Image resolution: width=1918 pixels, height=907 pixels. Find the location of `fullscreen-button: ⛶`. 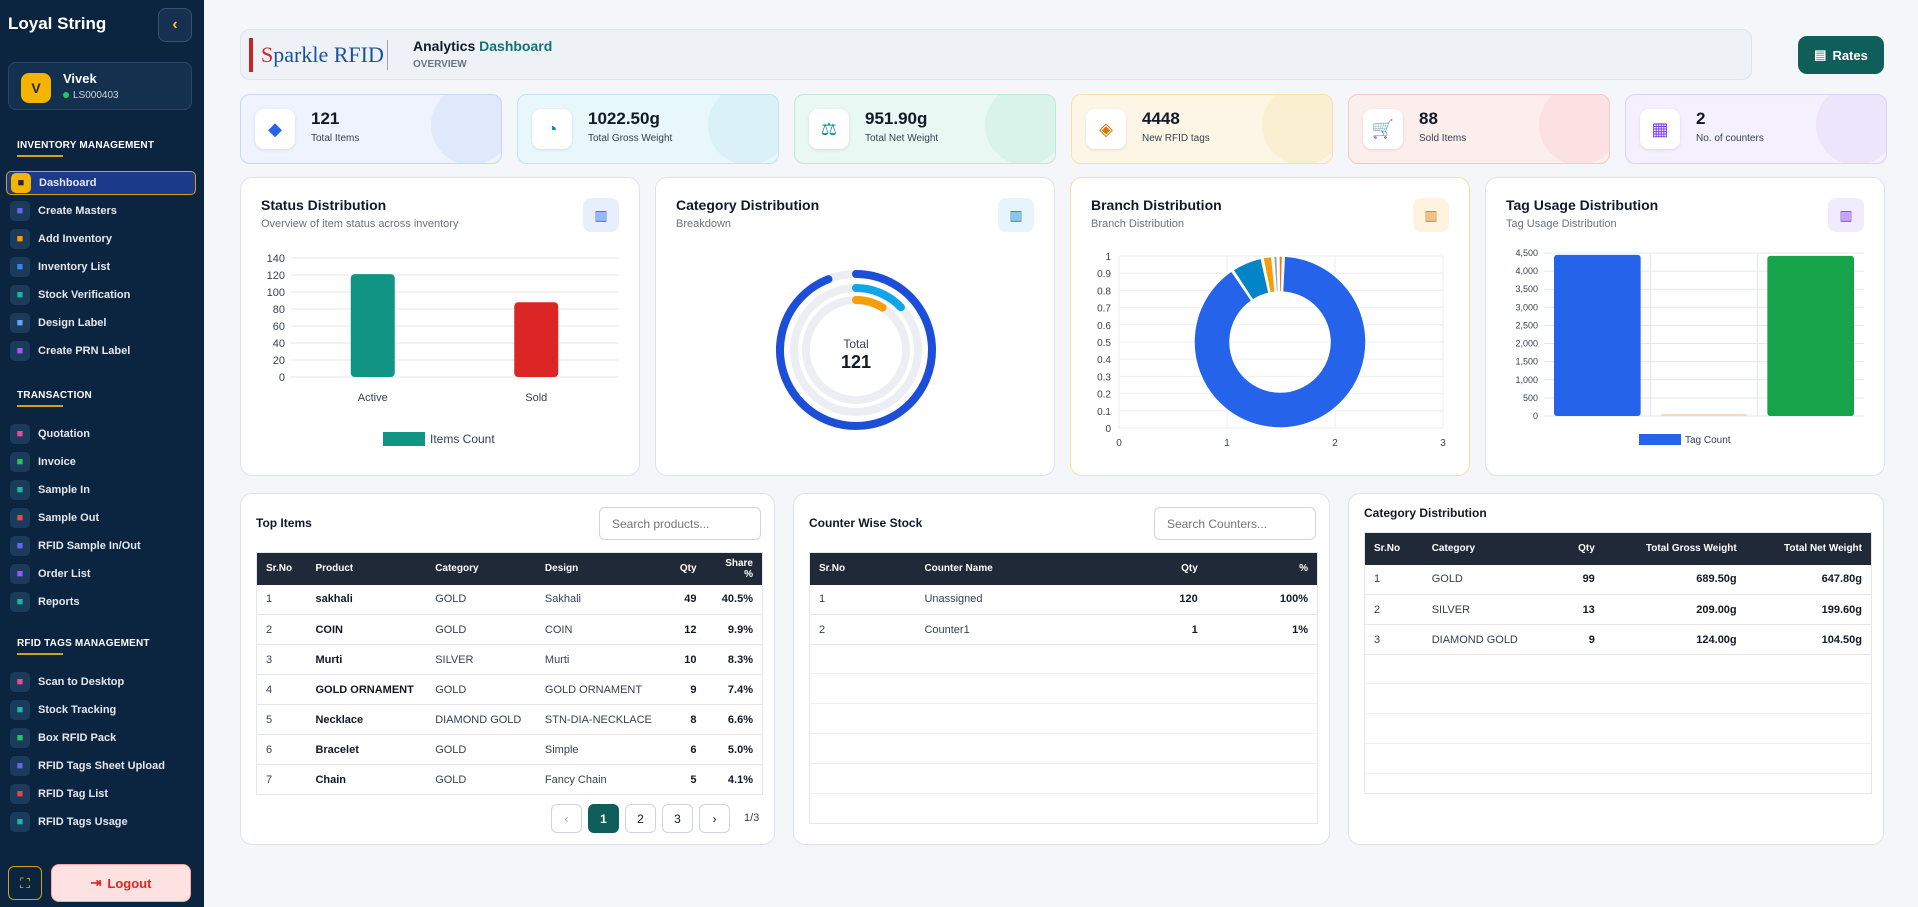

fullscreen-button: ⛶ is located at coordinates (25, 883).